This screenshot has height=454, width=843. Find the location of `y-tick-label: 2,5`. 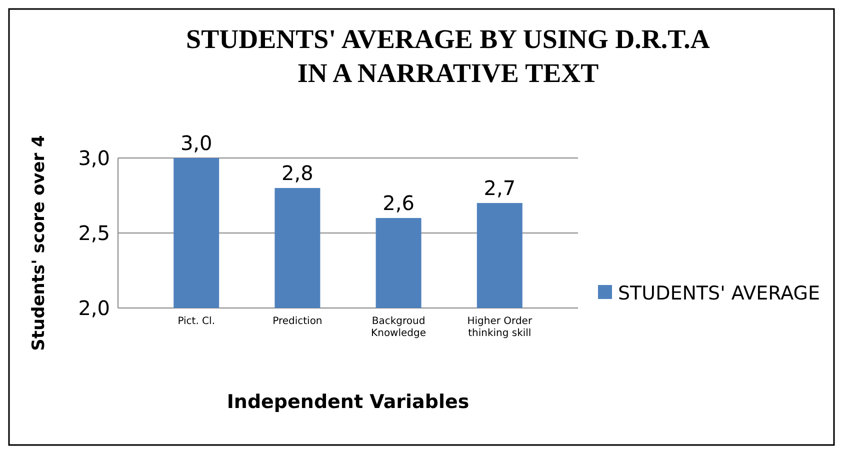

y-tick-label: 2,5 is located at coordinates (94, 233).